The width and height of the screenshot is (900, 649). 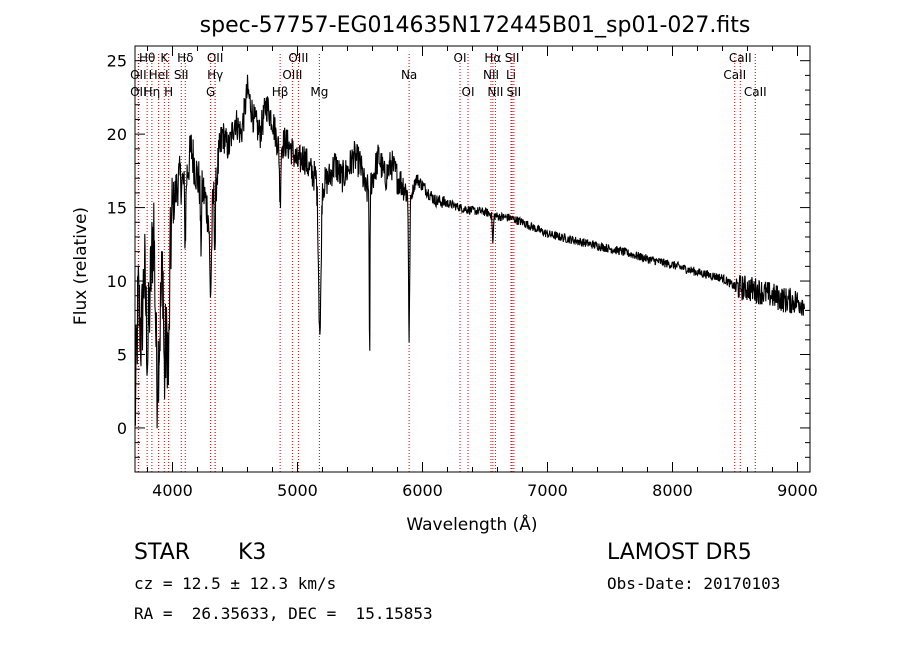 I want to click on y-axis-label: Flux (relative), so click(x=81, y=266).